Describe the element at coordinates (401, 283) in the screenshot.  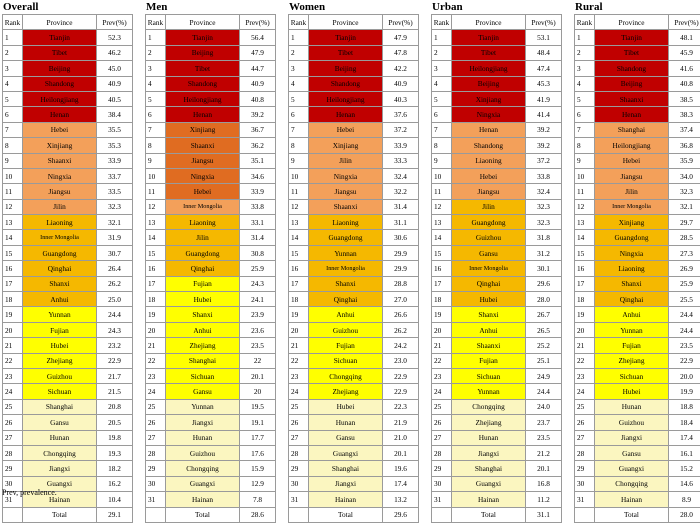
I see `prev-cell: 28.8` at that location.